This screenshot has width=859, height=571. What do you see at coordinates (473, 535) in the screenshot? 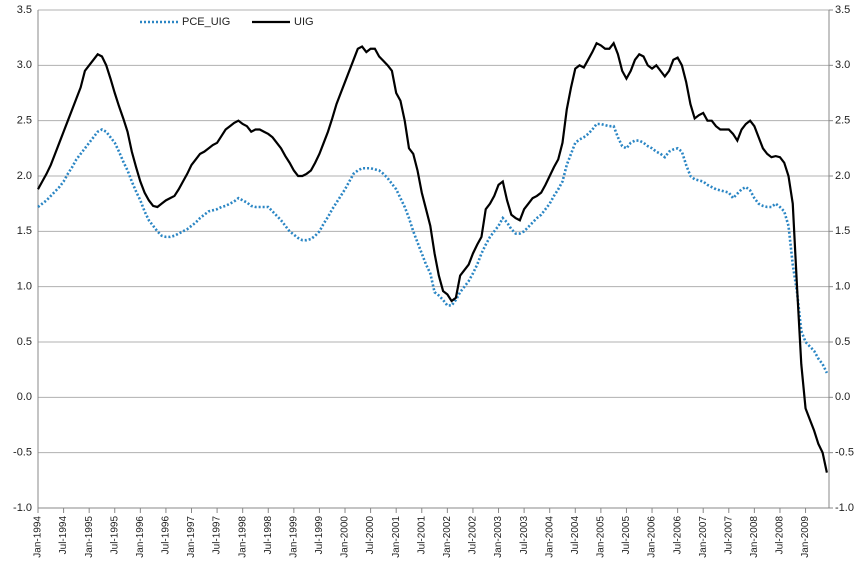
I see `x-tick-label: Jul-2002` at bounding box center [473, 535].